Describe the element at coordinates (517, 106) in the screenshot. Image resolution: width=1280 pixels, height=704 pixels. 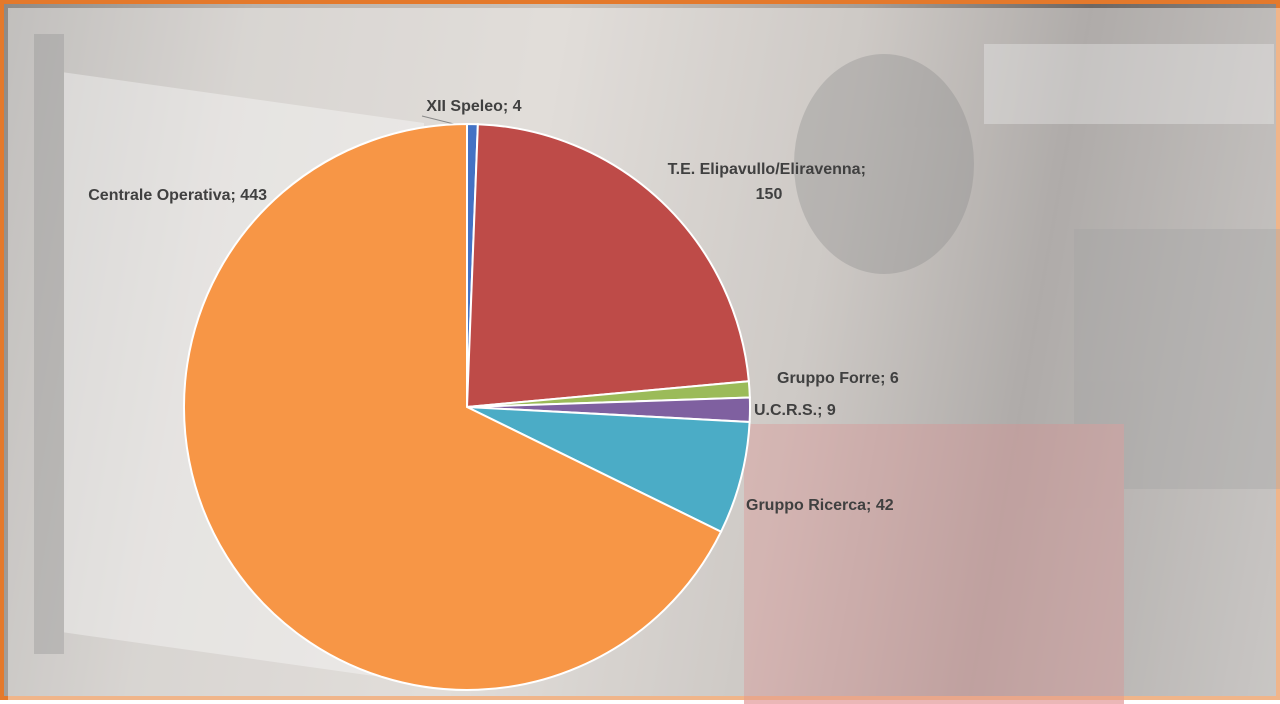
I see `label-value: 4` at that location.